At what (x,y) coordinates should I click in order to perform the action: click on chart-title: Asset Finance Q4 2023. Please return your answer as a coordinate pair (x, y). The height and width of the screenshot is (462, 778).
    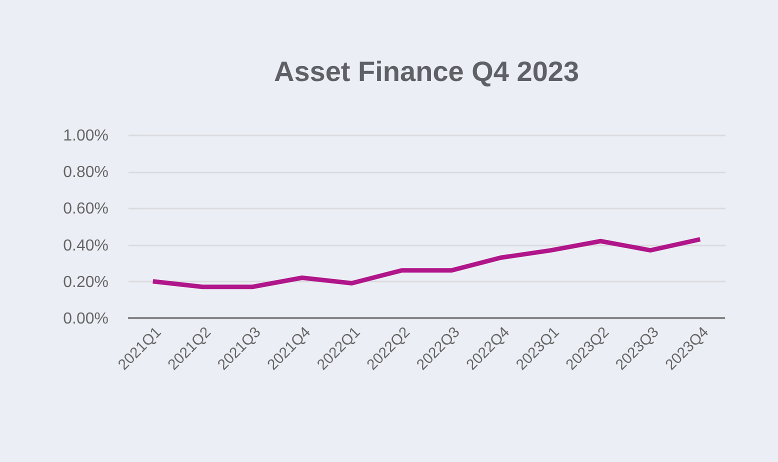
    Looking at the image, I should click on (427, 71).